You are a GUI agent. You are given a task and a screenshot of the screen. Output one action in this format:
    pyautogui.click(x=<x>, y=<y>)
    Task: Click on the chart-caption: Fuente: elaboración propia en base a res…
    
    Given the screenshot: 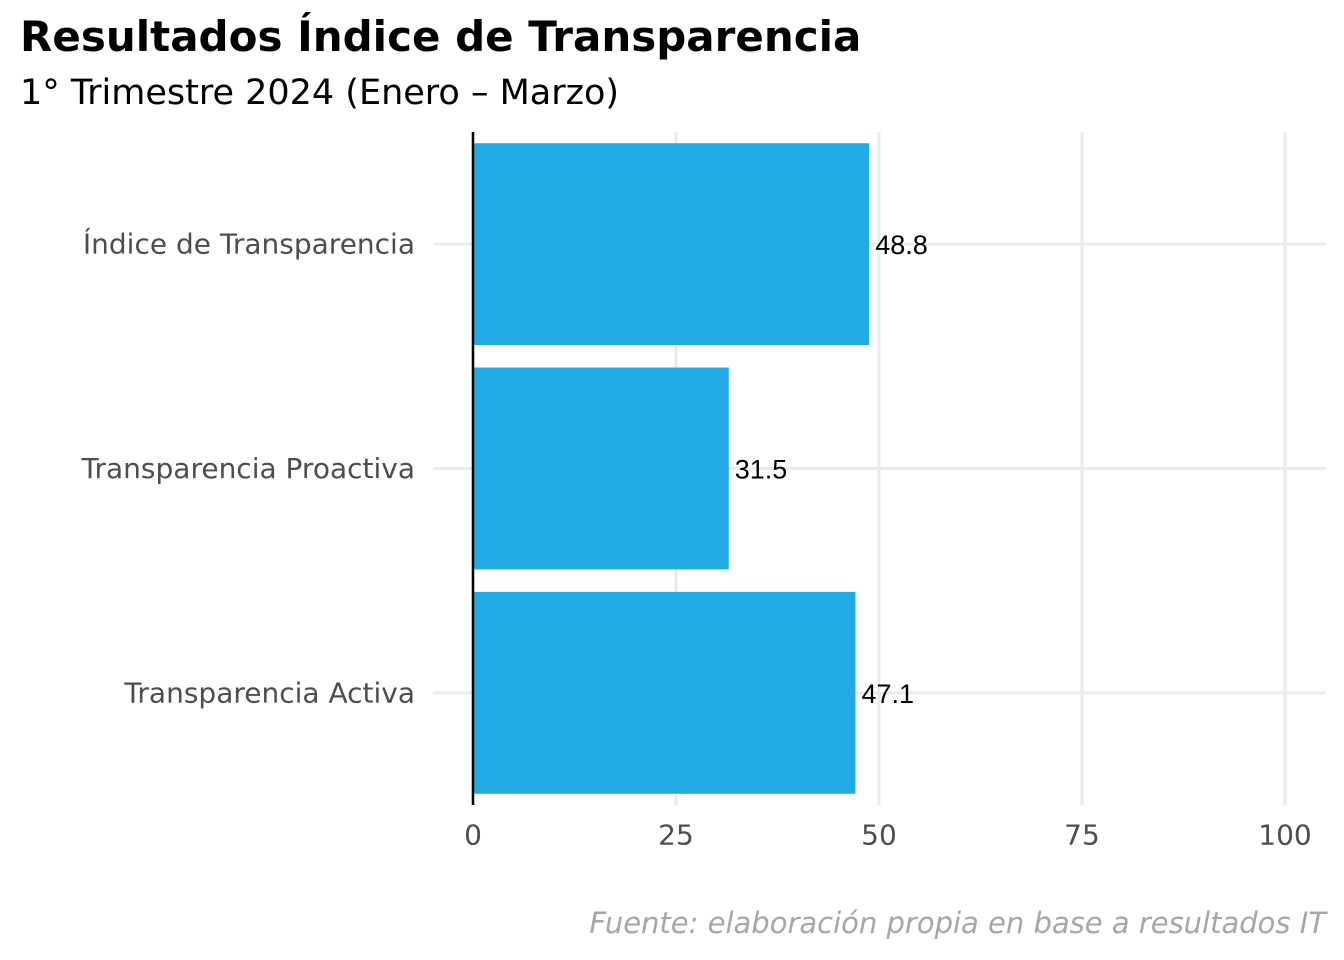 What is the action you would take?
    pyautogui.click(x=957, y=923)
    